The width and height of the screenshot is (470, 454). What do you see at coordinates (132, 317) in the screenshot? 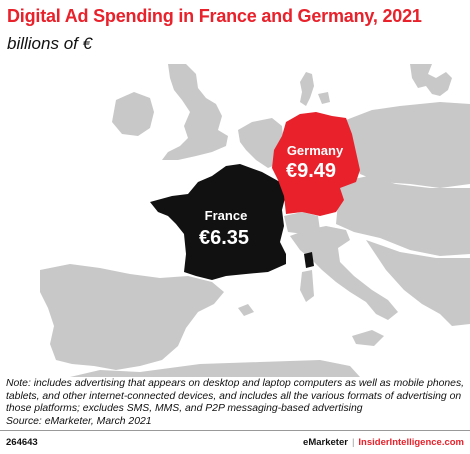
I see `iberia-shape` at bounding box center [132, 317].